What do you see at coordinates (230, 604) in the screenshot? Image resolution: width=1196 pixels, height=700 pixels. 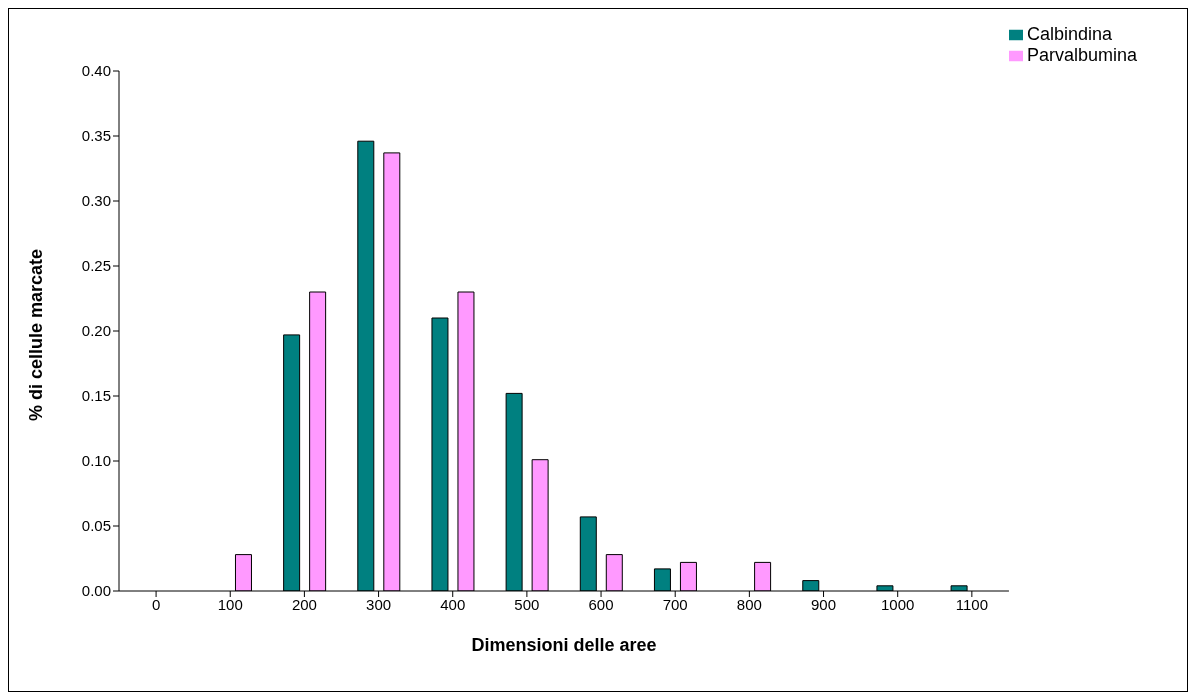 I see `x-tick-label: 100` at bounding box center [230, 604].